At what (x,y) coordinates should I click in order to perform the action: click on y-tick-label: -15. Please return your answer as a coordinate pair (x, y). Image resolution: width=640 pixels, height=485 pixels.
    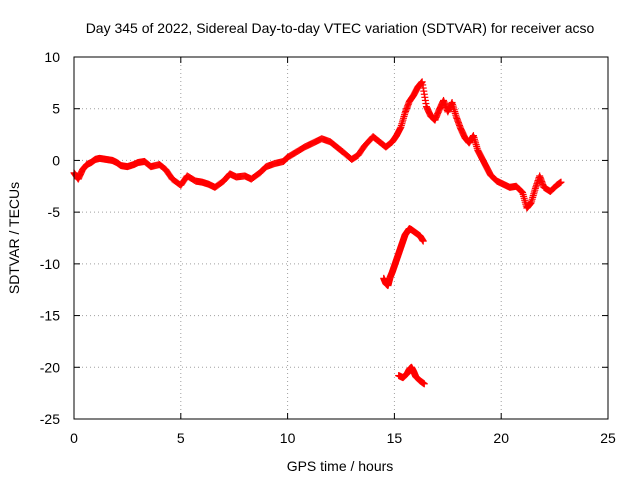
    Looking at the image, I should click on (50, 316).